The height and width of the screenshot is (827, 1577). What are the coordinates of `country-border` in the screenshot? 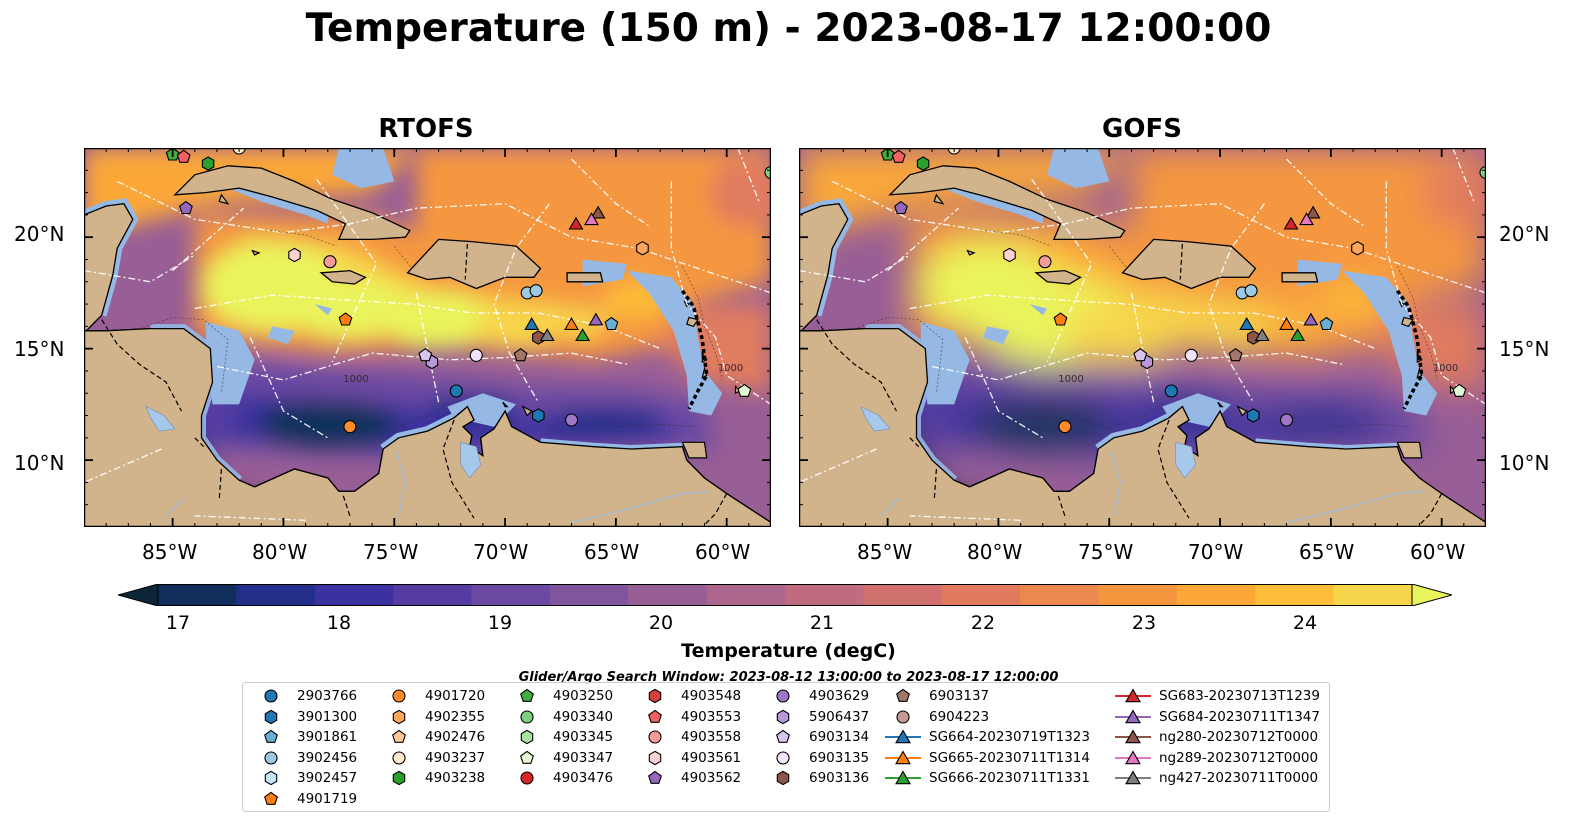 It's located at (1181, 261).